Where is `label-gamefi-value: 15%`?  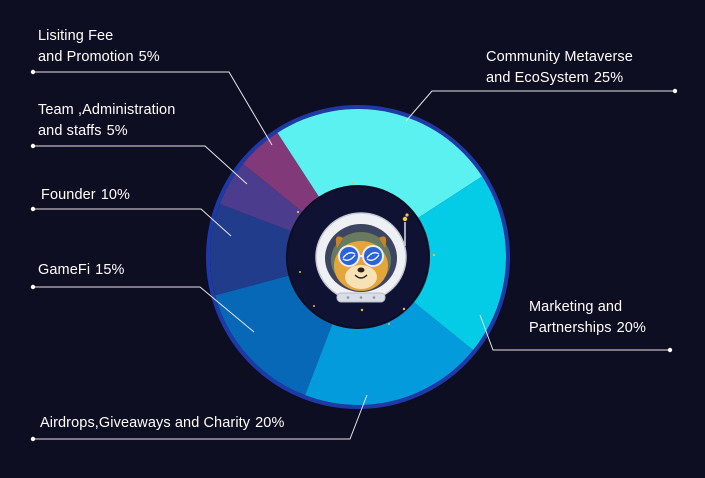 label-gamefi-value: 15% is located at coordinates (110, 270).